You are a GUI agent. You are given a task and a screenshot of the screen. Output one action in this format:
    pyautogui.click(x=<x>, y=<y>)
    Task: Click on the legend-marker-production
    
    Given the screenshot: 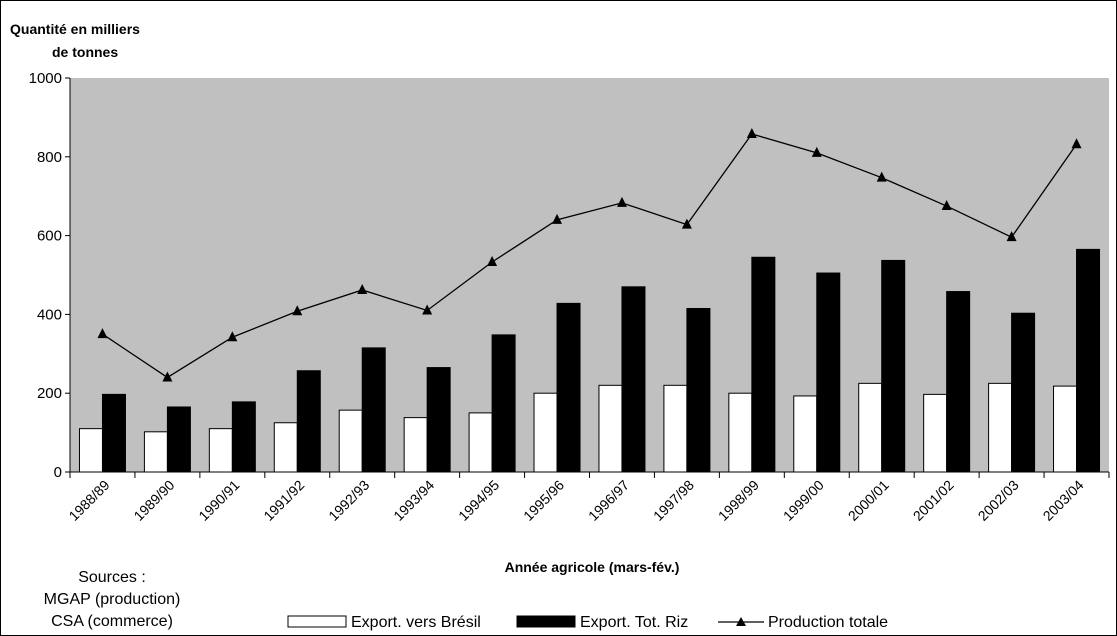 What is the action you would take?
    pyautogui.click(x=741, y=621)
    